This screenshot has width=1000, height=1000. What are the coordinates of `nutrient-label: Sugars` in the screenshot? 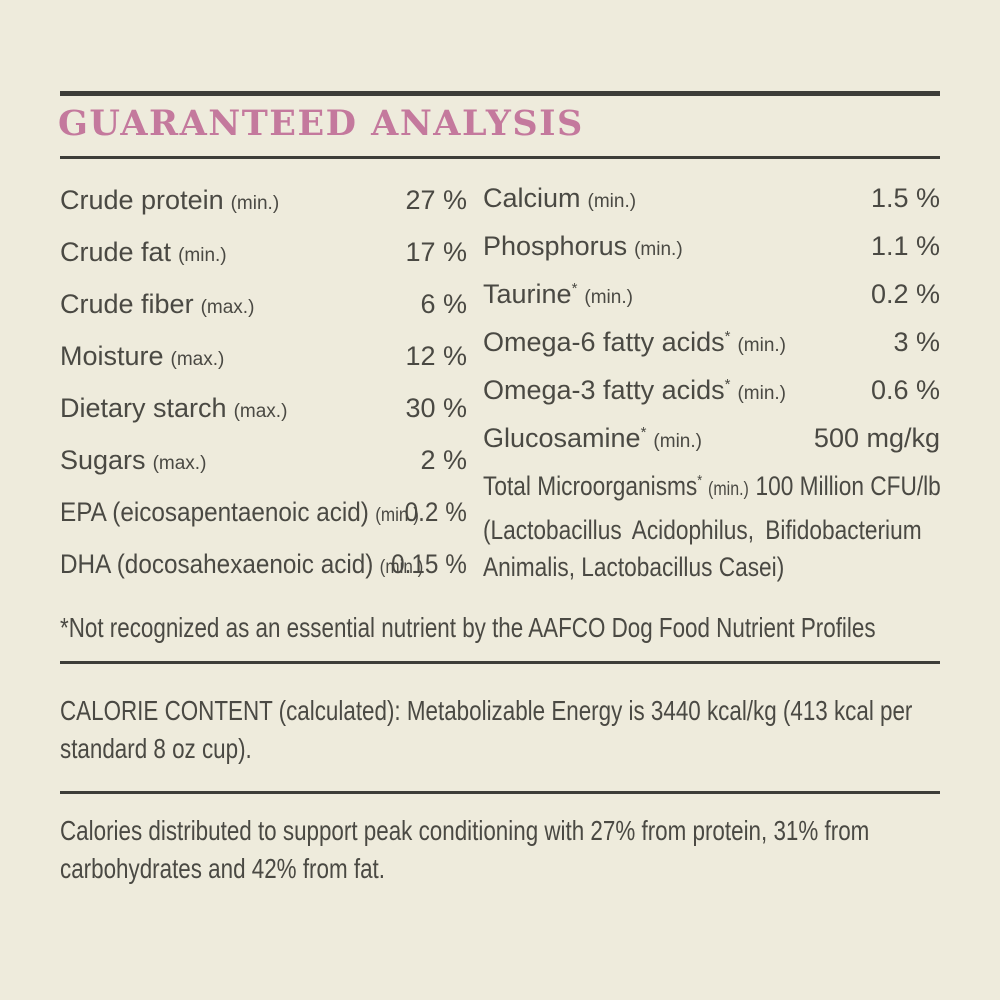 It's located at (103, 460).